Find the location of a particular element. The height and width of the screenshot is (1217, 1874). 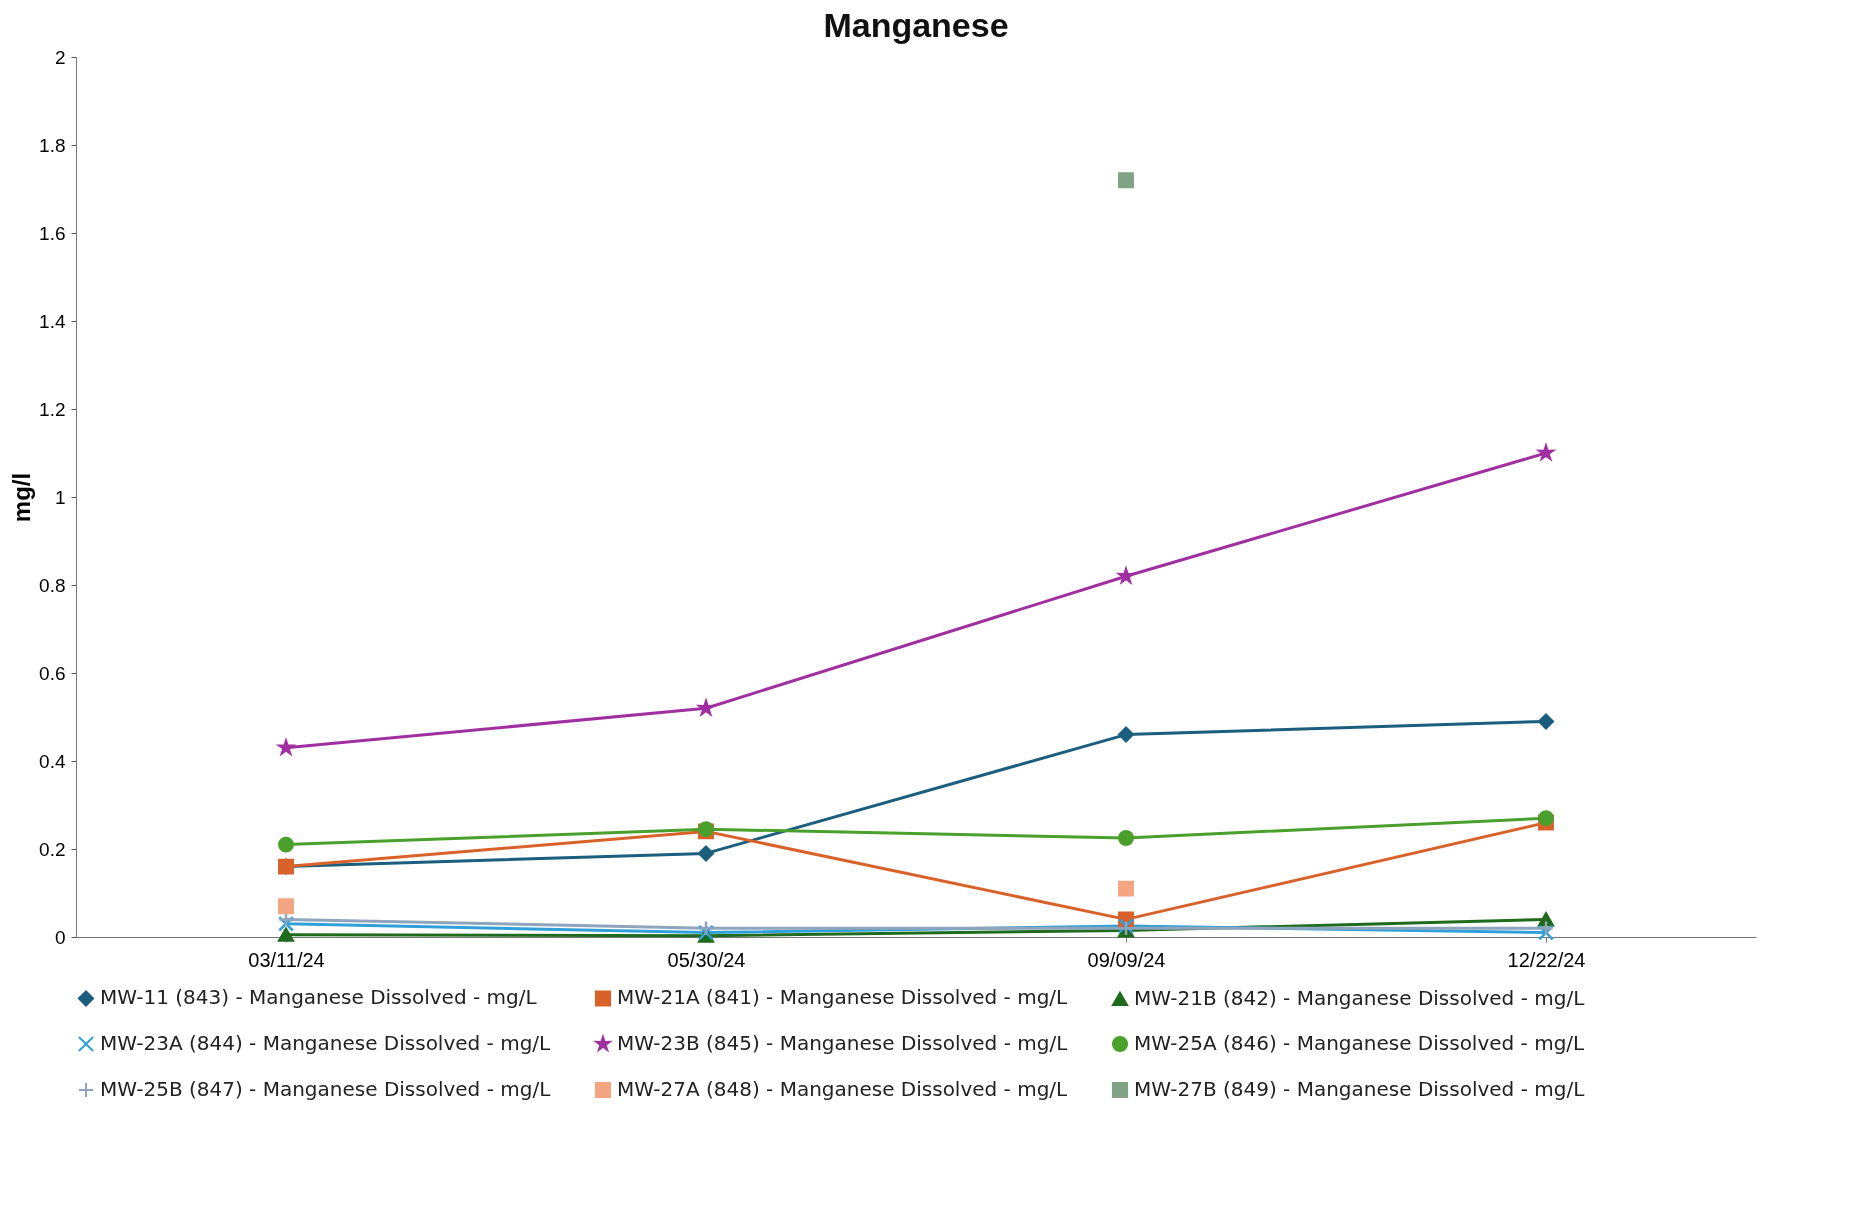

legend-label: MW-25B (847) - Manganese Dissolved - mg/L is located at coordinates (326, 1089).